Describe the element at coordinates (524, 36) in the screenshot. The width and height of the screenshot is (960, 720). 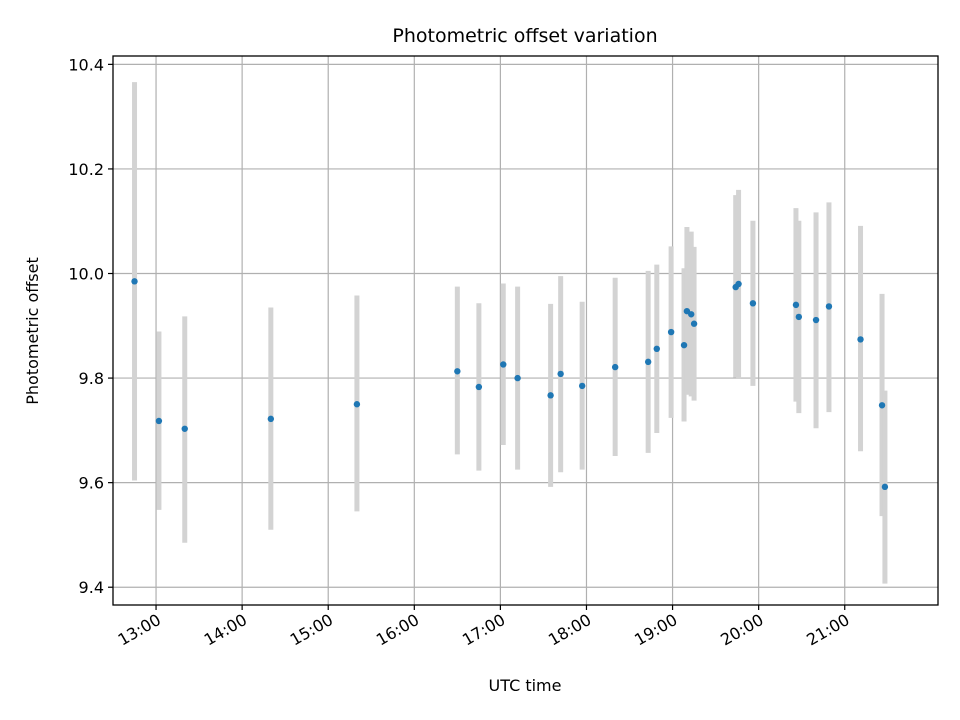
I see `chart-title: Photometric offset variation` at that location.